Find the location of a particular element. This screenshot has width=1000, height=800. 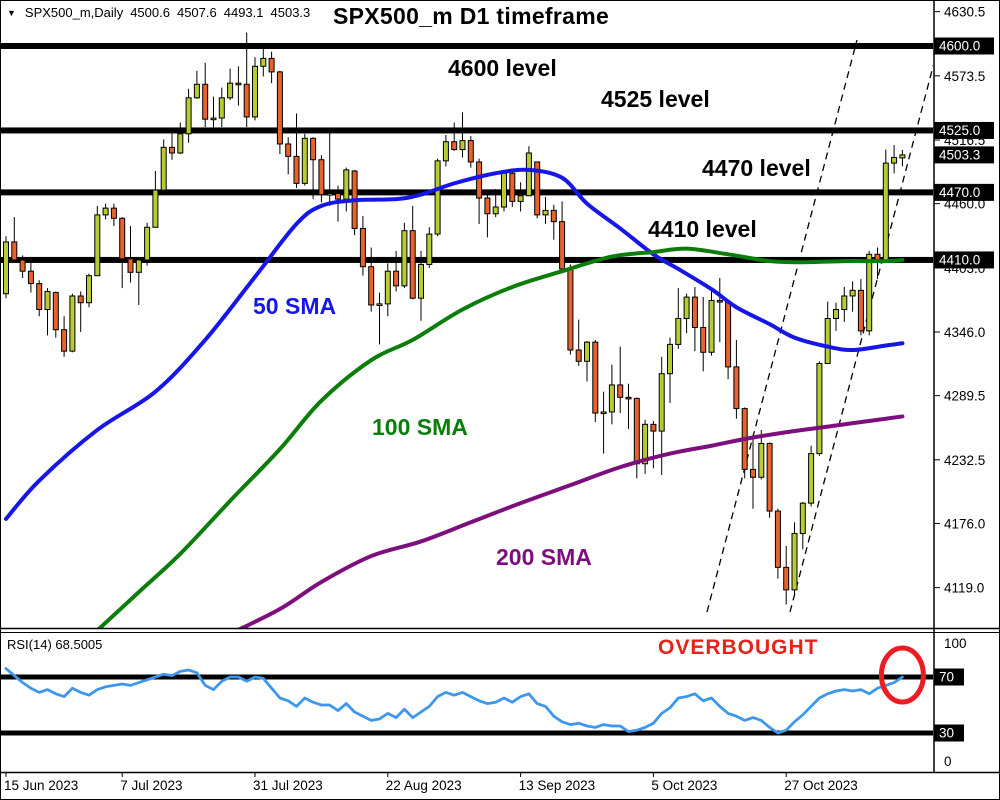

symbol-name: SPX500_m,Daily is located at coordinates (74, 12).